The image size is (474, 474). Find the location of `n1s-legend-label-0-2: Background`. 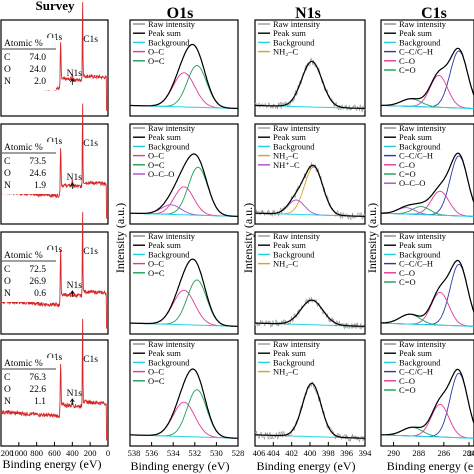

n1s-legend-label-0-2: Background is located at coordinates (294, 42).